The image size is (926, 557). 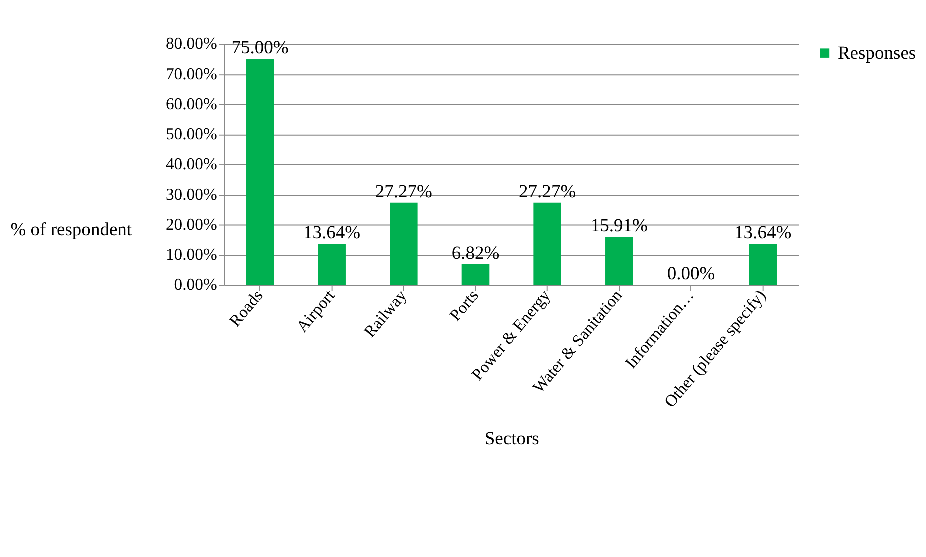 What do you see at coordinates (260, 48) in the screenshot?
I see `data-label: 75.00%` at bounding box center [260, 48].